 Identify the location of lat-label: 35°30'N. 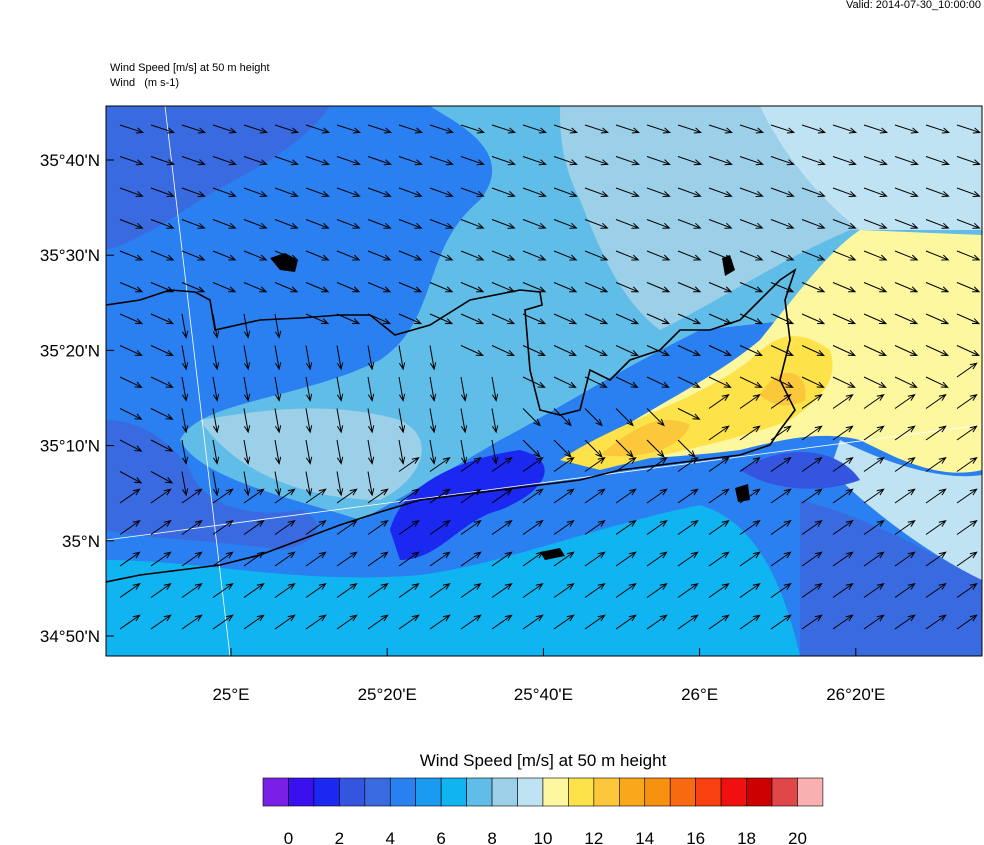
(70, 255).